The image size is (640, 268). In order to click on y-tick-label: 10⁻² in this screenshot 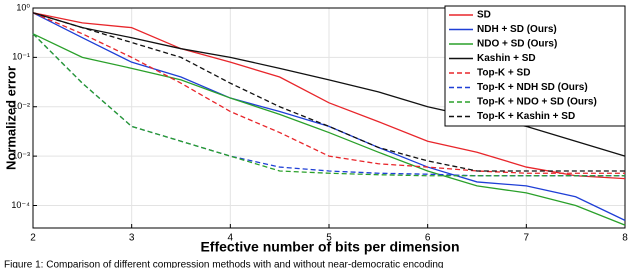, I will do `click(21, 106)`.